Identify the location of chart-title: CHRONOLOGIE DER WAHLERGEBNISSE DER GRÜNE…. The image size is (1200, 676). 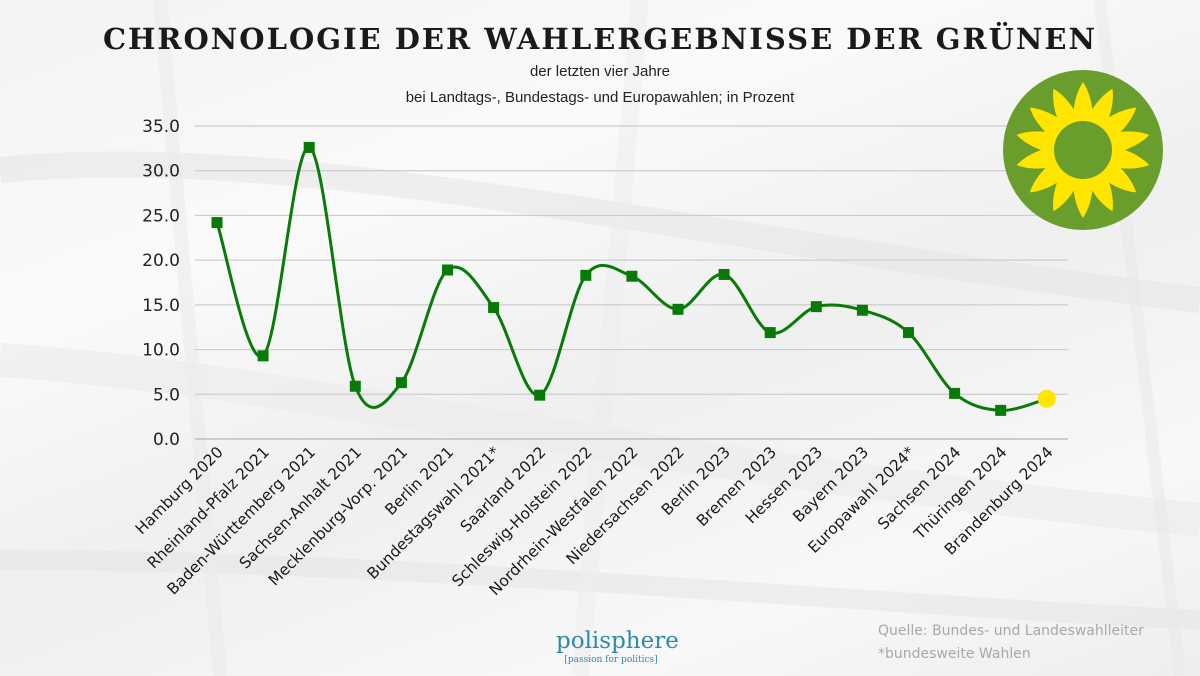
(600, 39).